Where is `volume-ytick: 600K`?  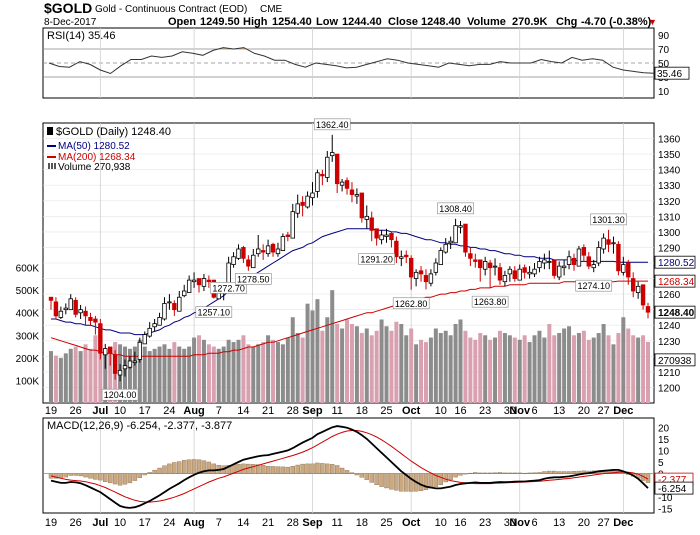 volume-ytick: 600K is located at coordinates (28, 269).